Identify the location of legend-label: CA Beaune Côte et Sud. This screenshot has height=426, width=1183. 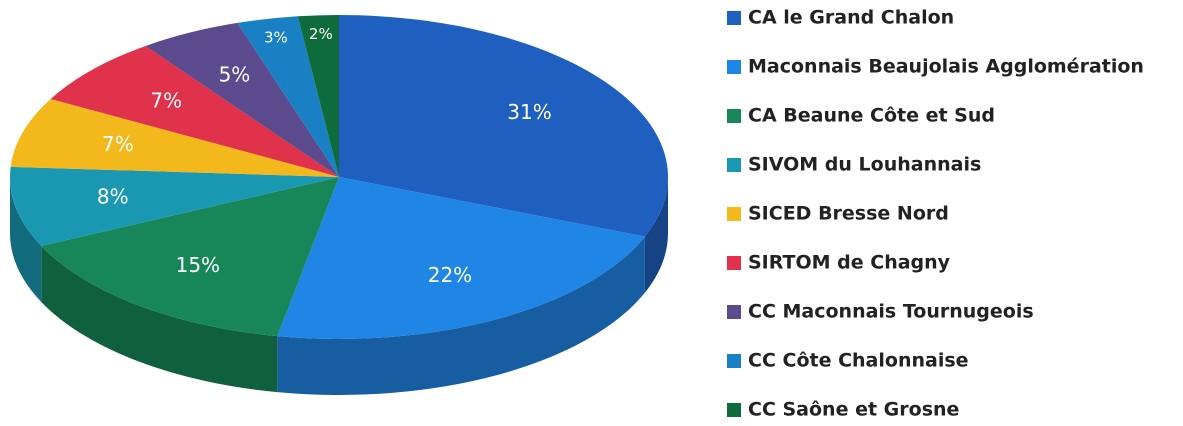
(871, 116).